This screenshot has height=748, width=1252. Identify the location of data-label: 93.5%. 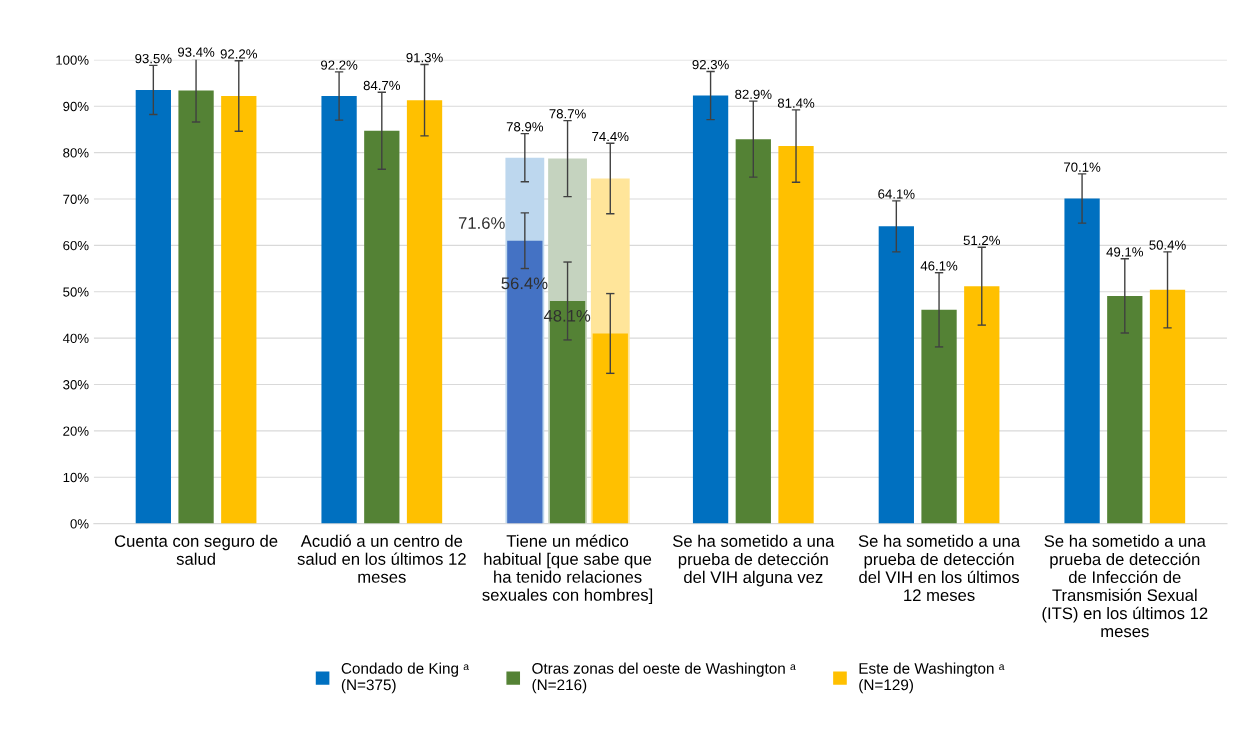
(153, 58).